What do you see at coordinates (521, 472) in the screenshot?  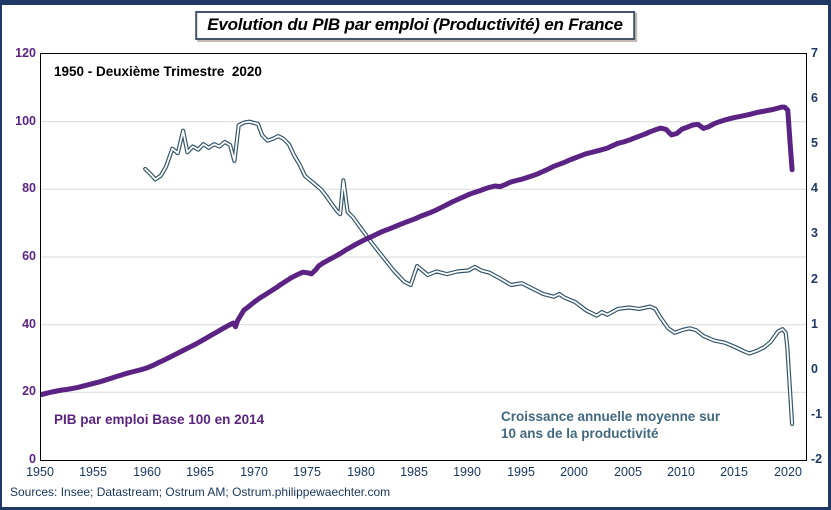 I see `x-axis-tick-1995: 1995` at bounding box center [521, 472].